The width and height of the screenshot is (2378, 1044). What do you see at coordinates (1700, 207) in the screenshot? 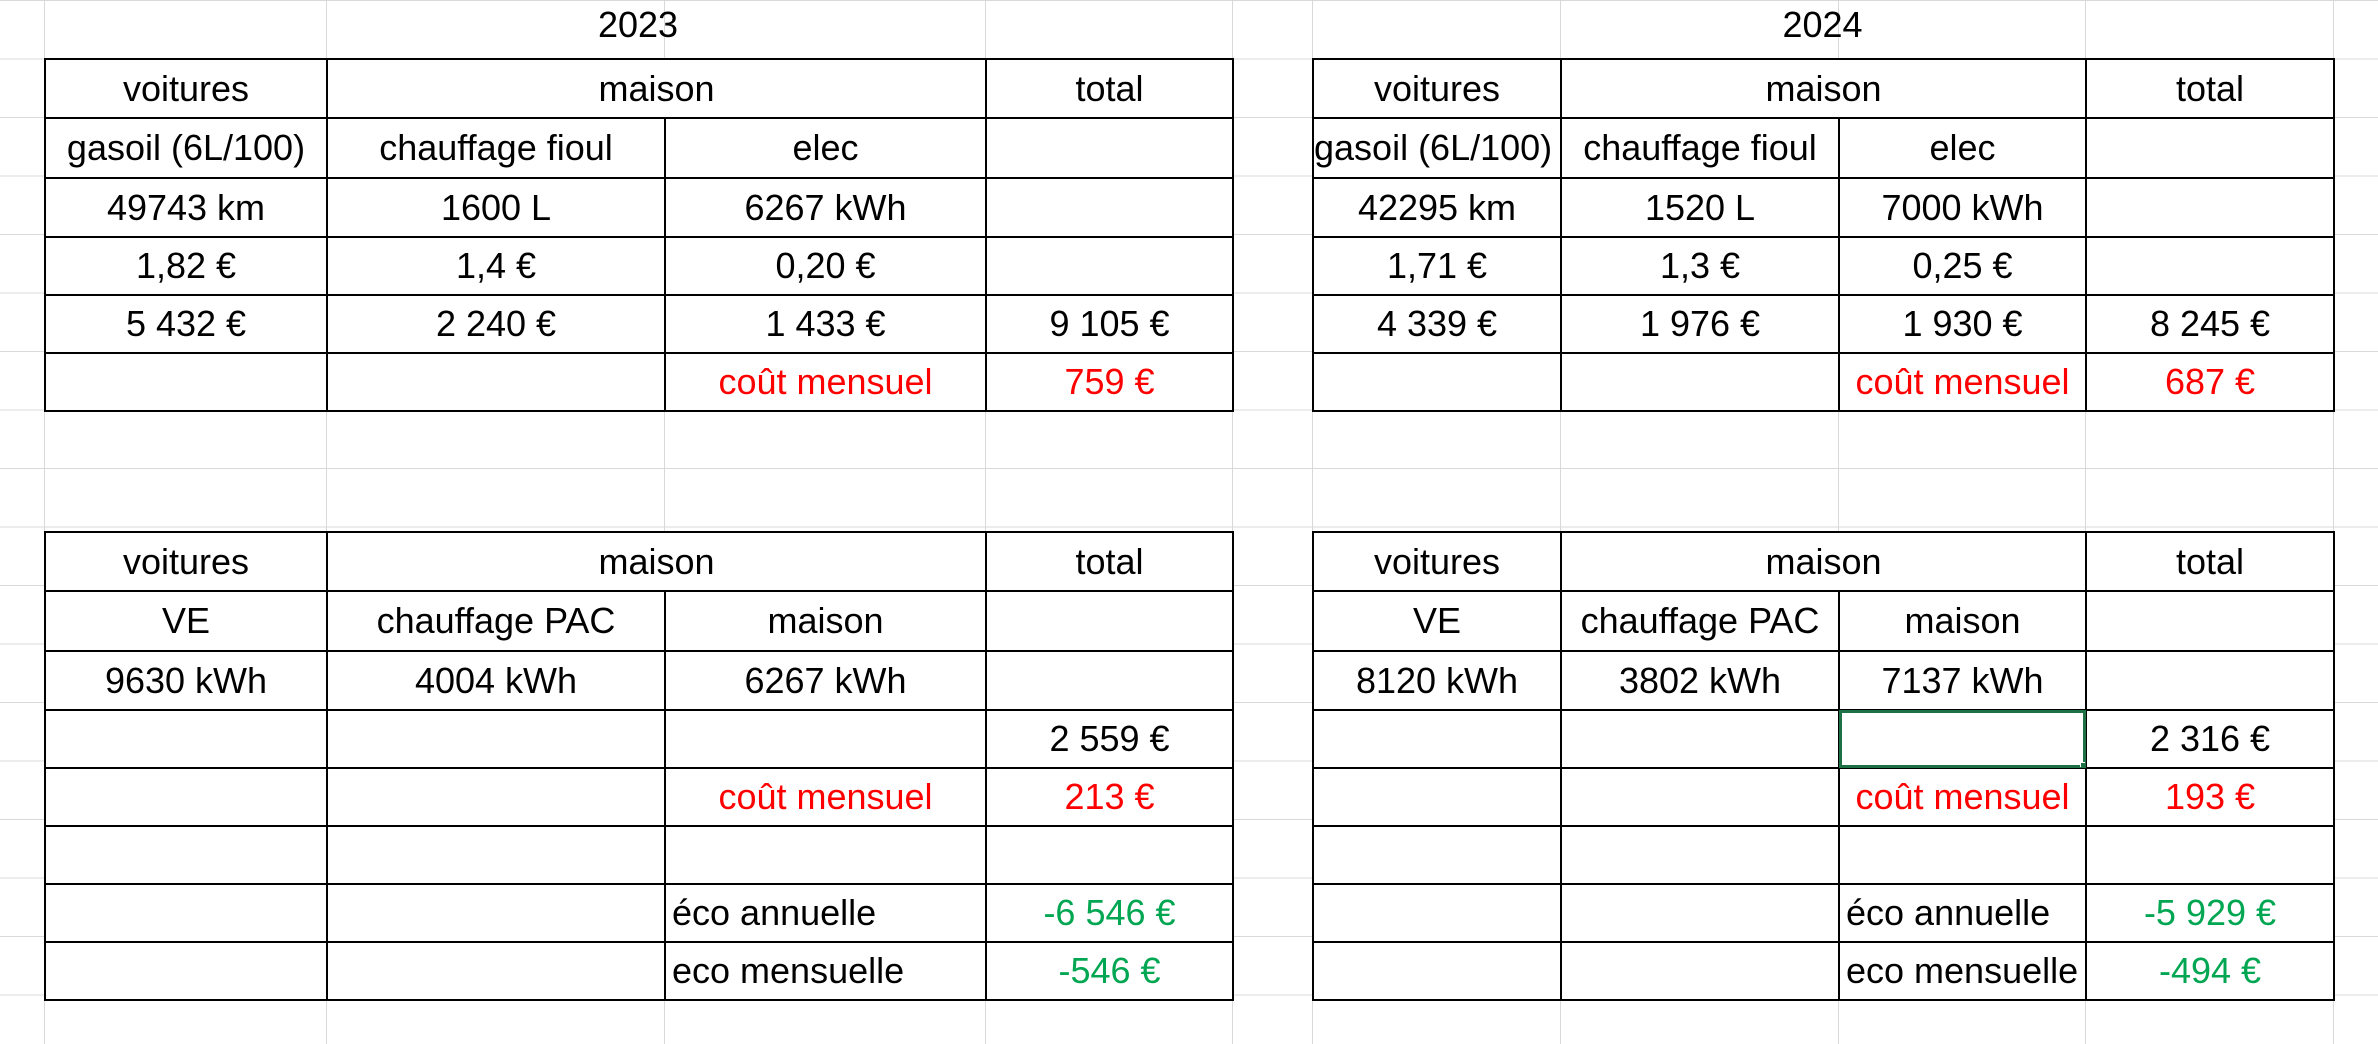
I see `cell-qty-fioul: 1520 L` at bounding box center [1700, 207].